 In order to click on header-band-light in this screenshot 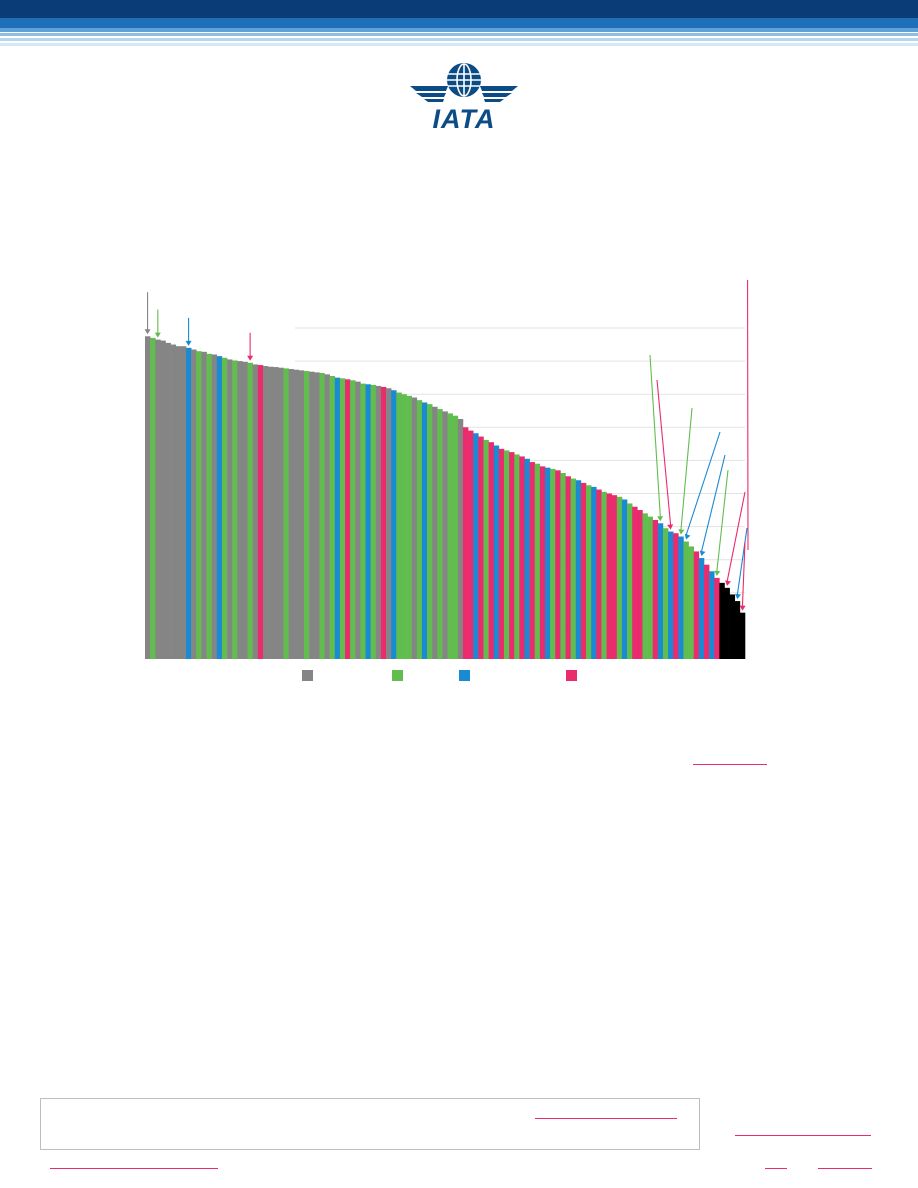, I will do `click(459, 30)`.